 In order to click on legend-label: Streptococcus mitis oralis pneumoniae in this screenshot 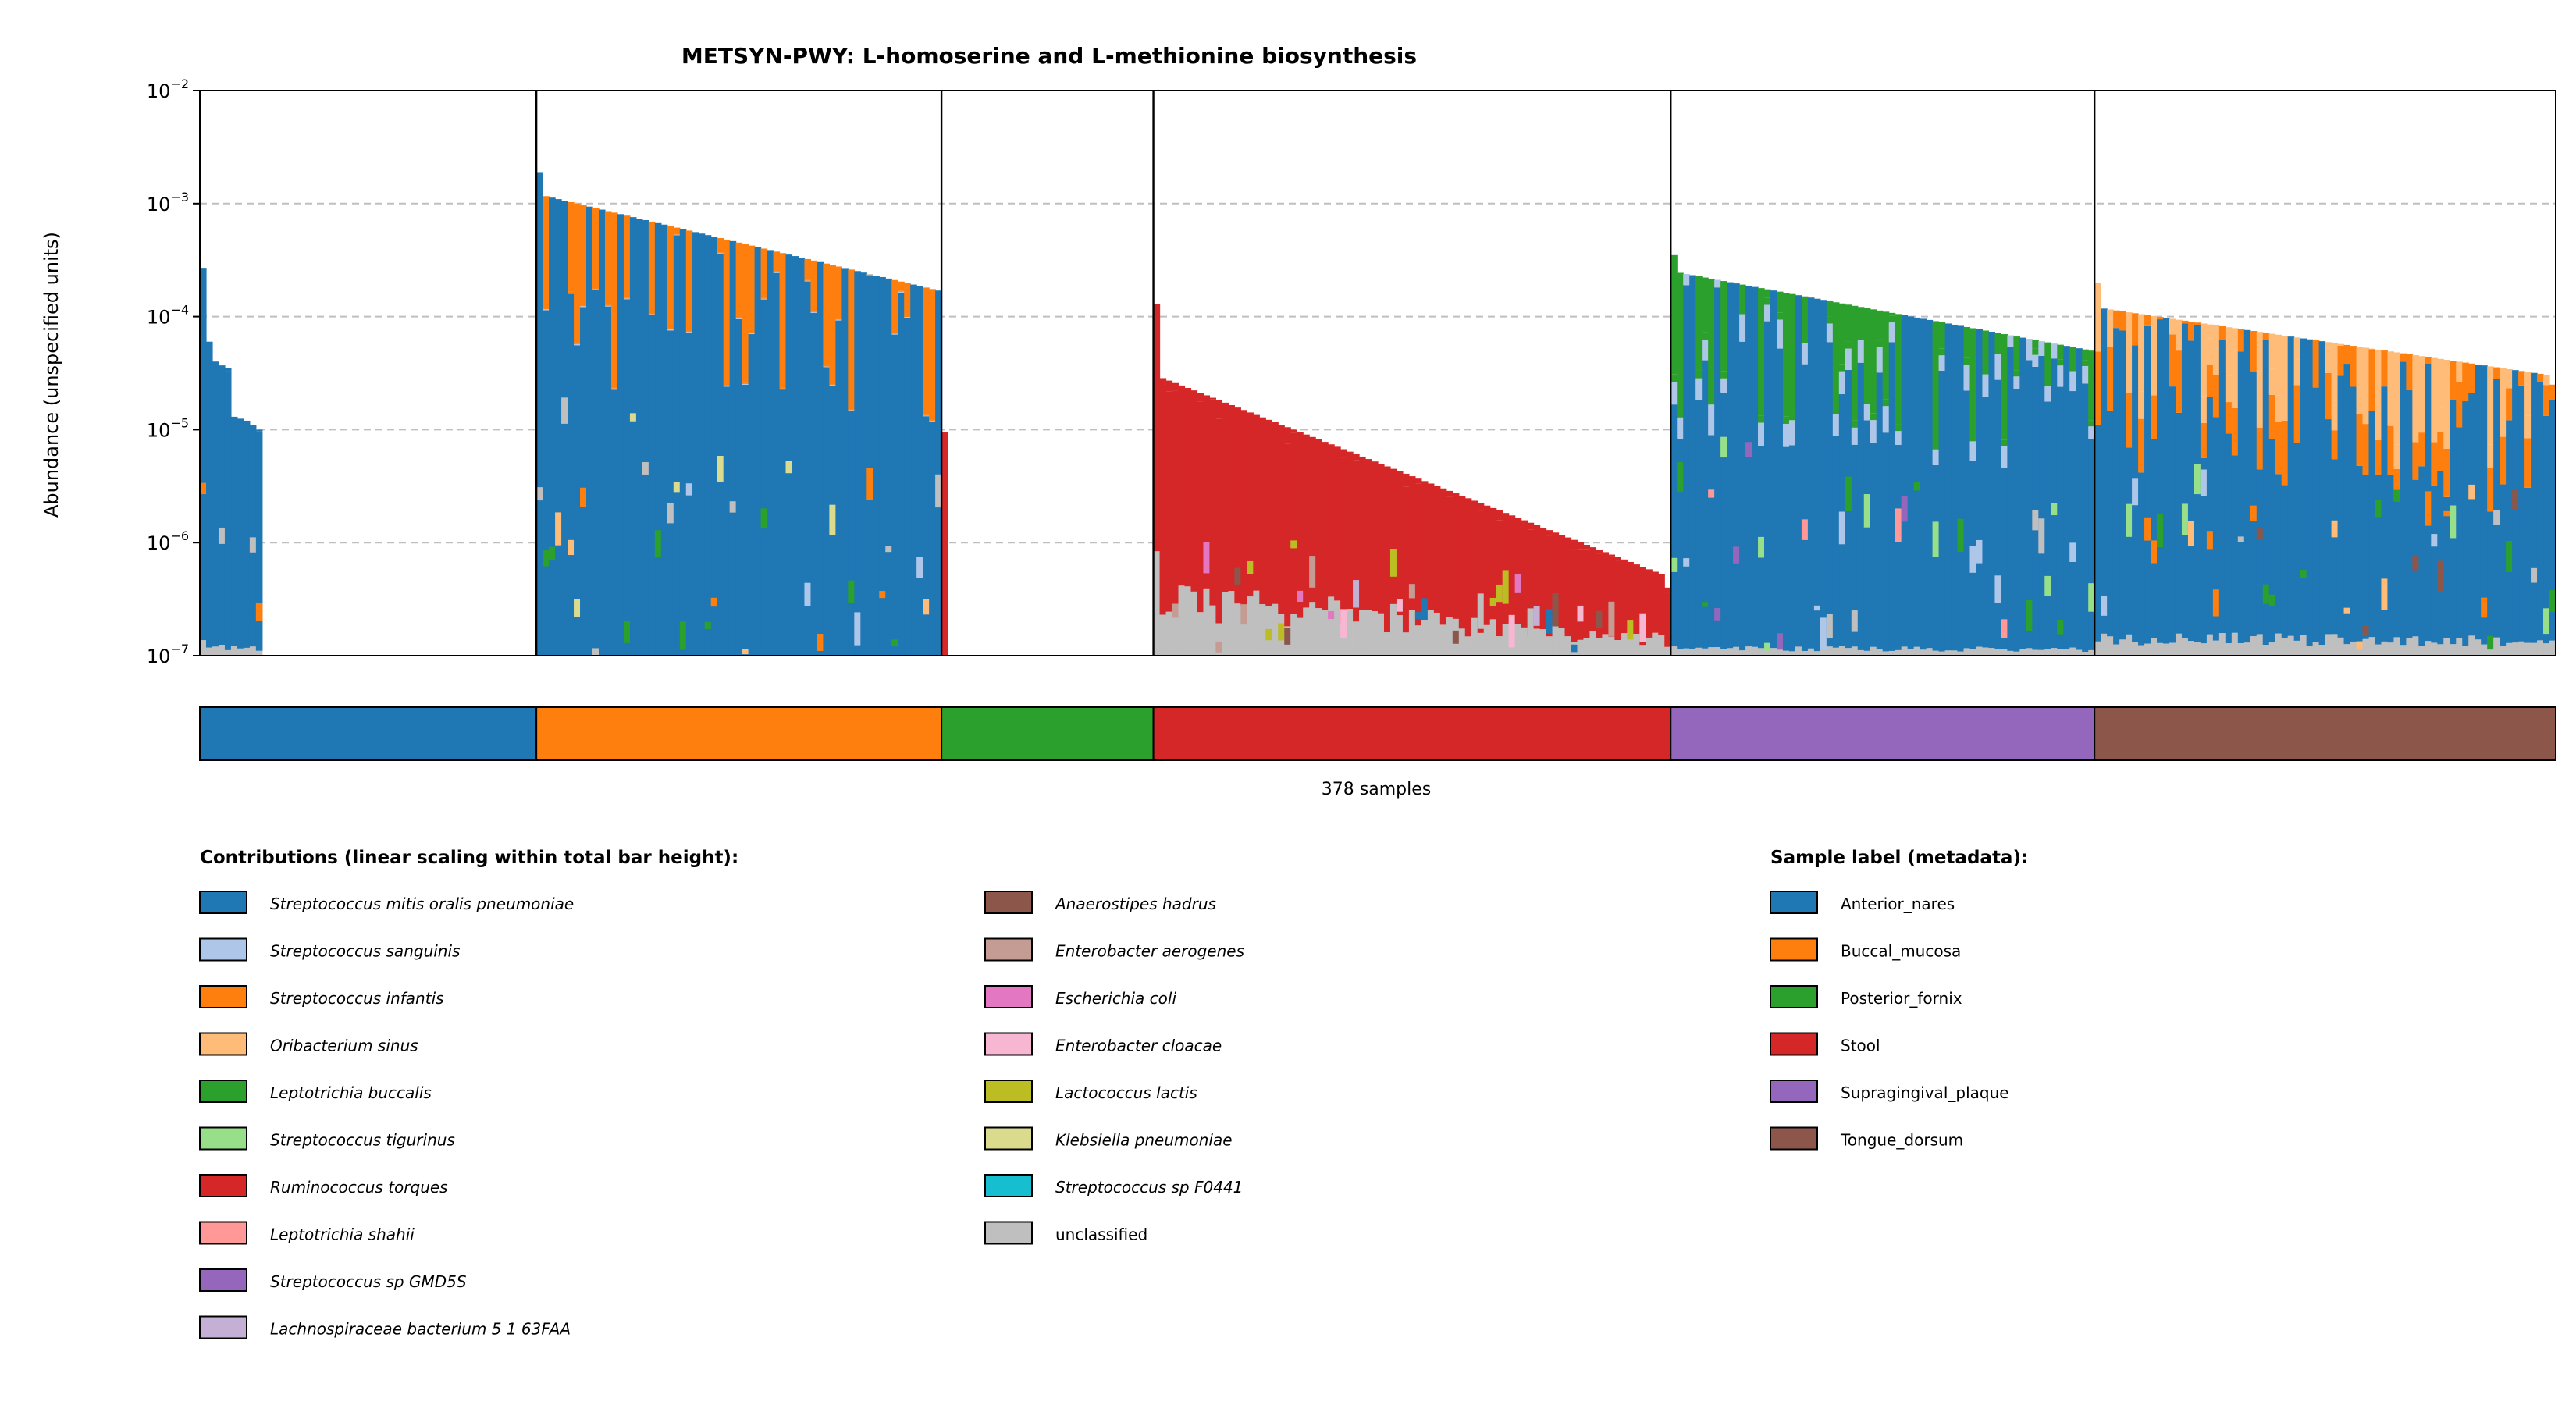, I will do `click(422, 904)`.